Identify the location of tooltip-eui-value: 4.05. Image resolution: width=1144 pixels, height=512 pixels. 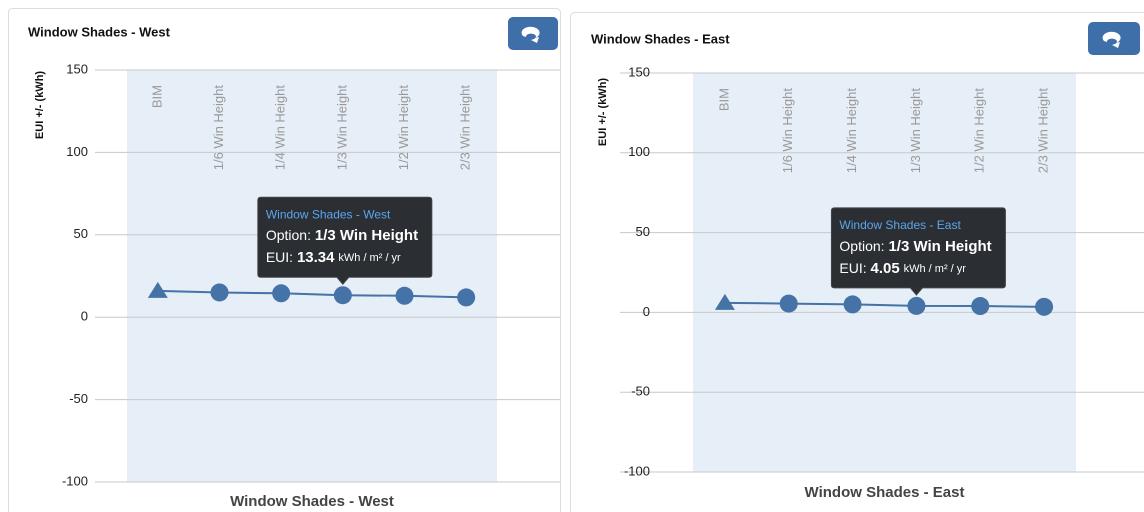
(885, 268).